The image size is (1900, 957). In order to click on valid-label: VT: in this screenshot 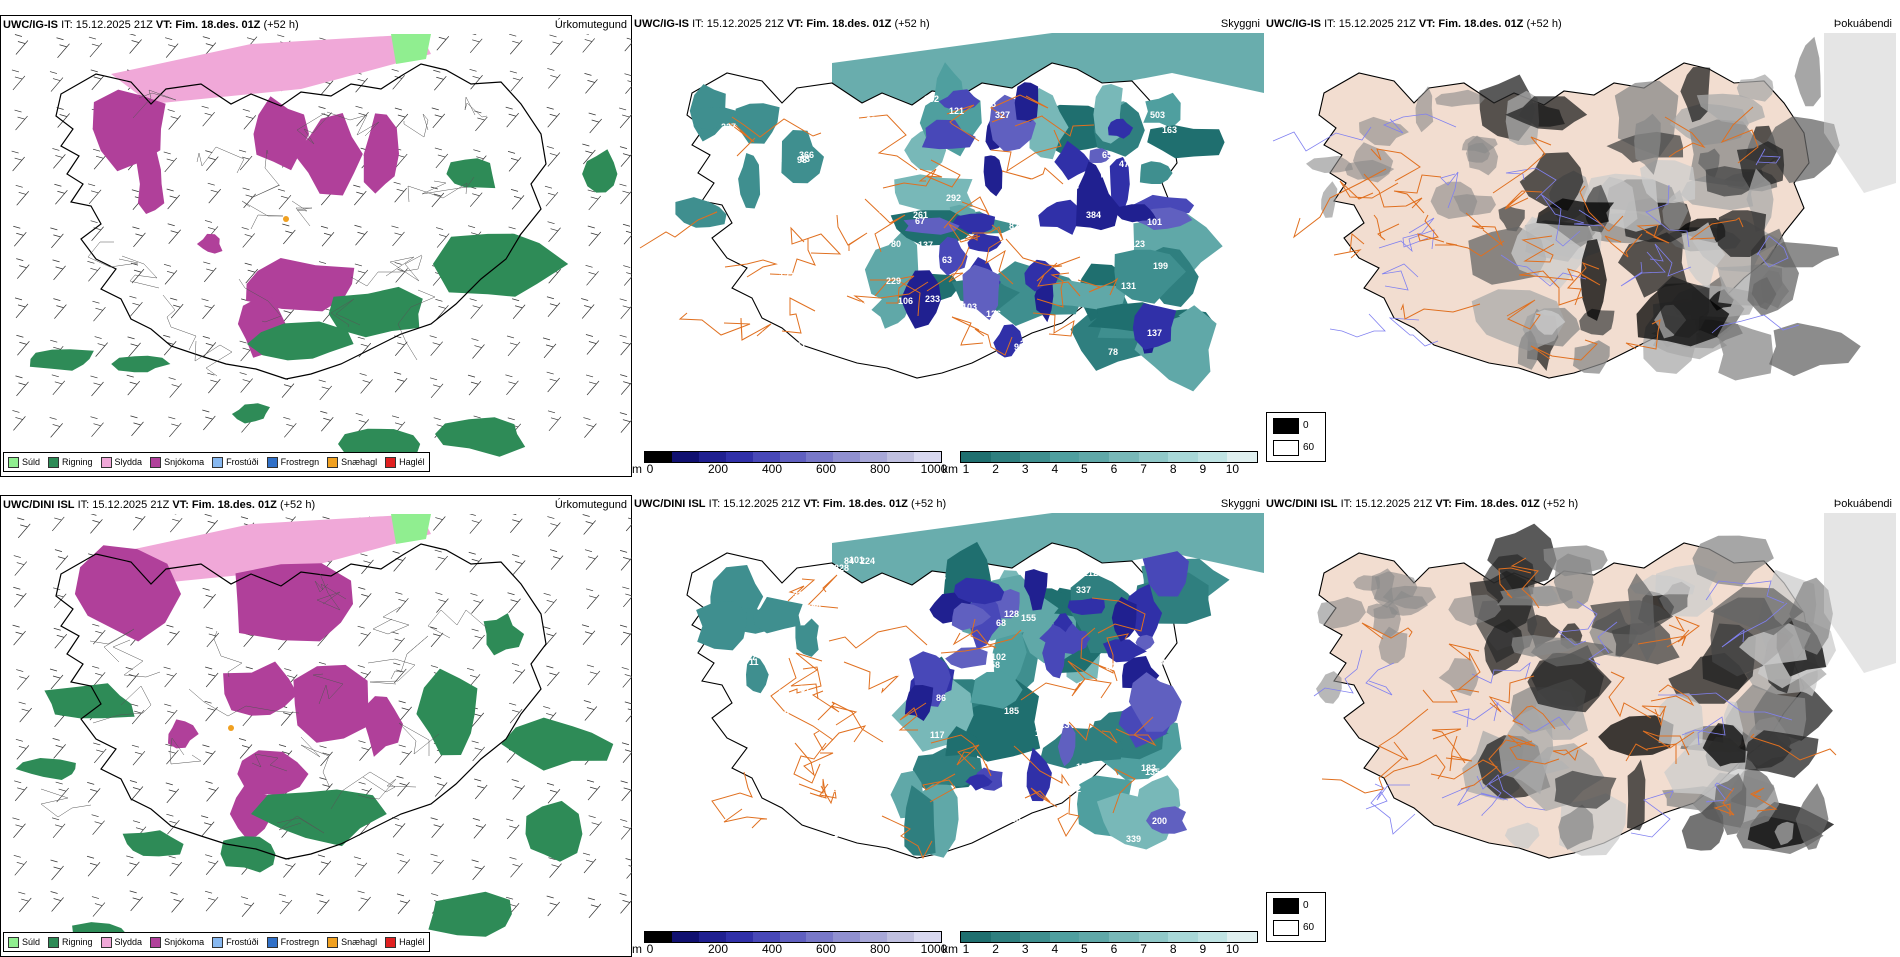, I will do `click(1443, 504)`.